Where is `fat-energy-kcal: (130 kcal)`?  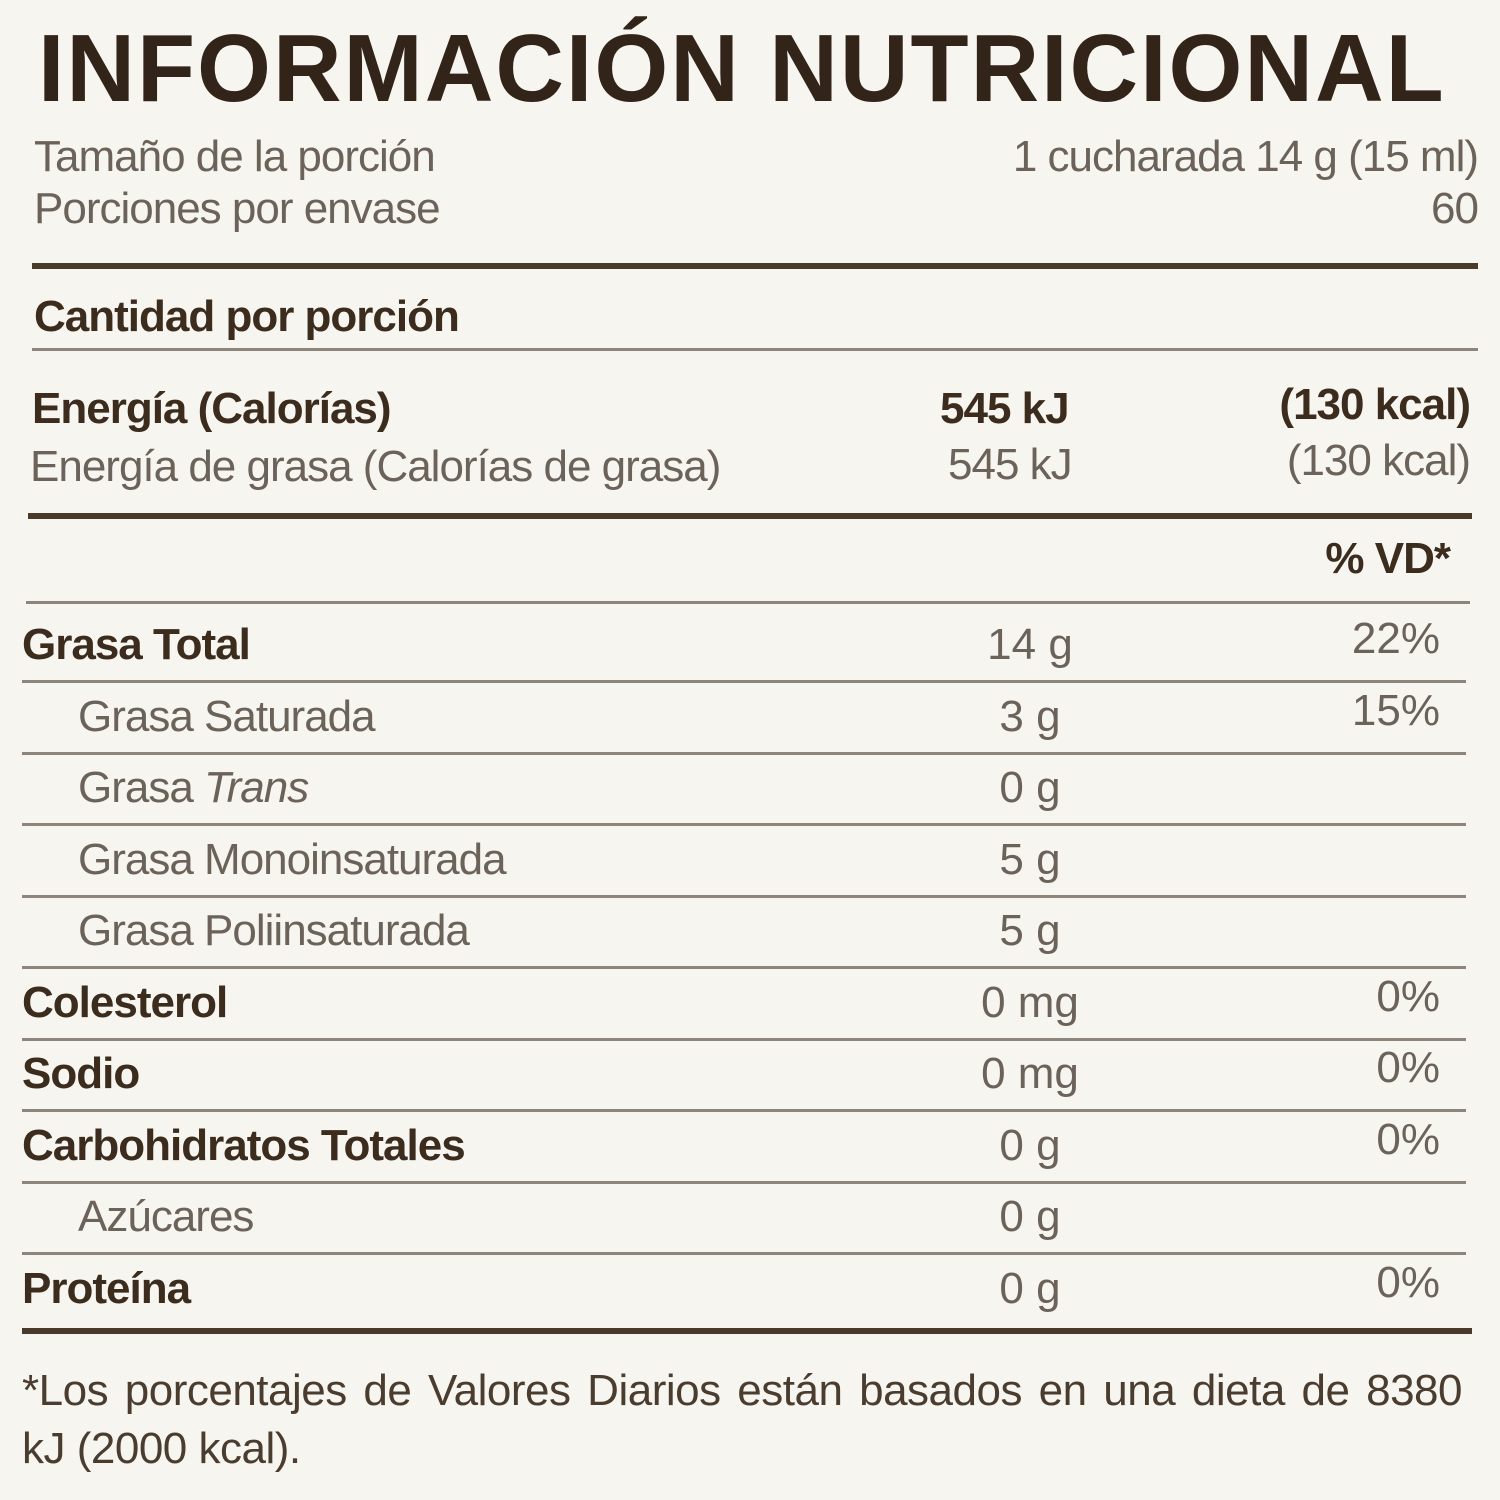 fat-energy-kcal: (130 kcal) is located at coordinates (1378, 460).